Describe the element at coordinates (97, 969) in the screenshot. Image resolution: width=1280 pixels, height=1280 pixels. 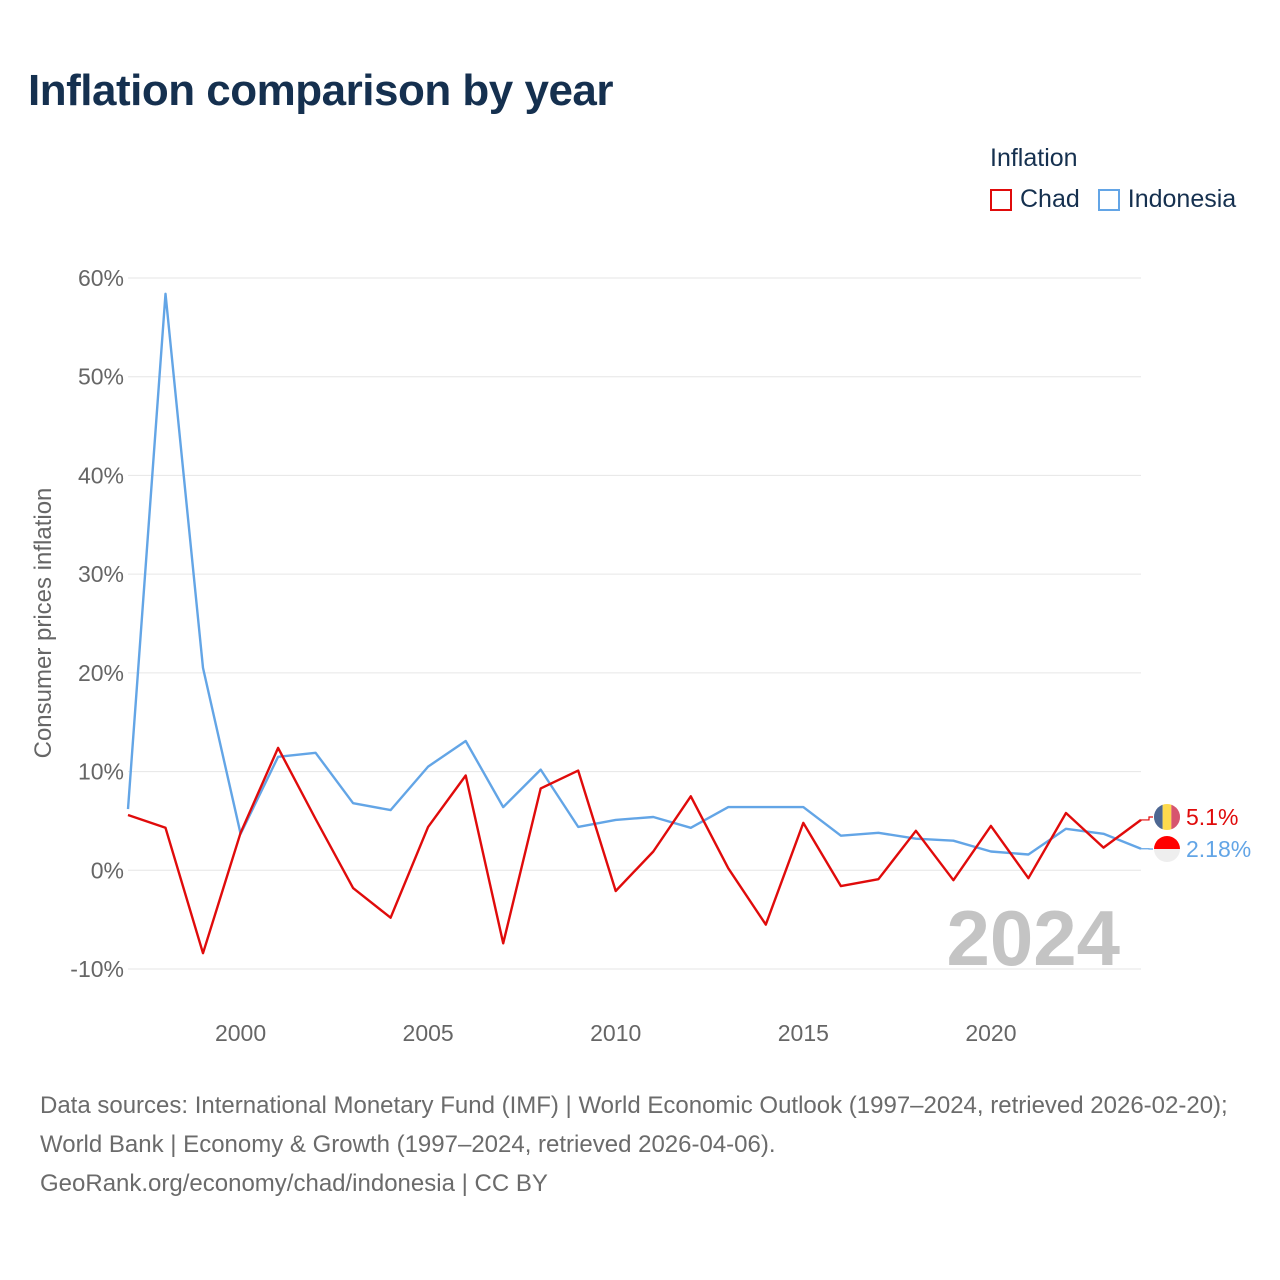
I see `y-tick-label: -10%` at that location.